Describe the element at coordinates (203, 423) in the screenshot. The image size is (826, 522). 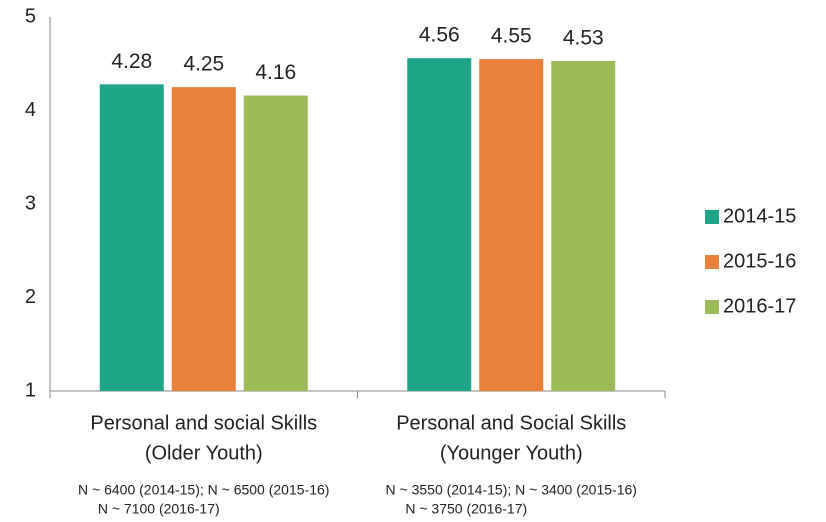
I see `x-tick-label: Personal and social Skills` at that location.